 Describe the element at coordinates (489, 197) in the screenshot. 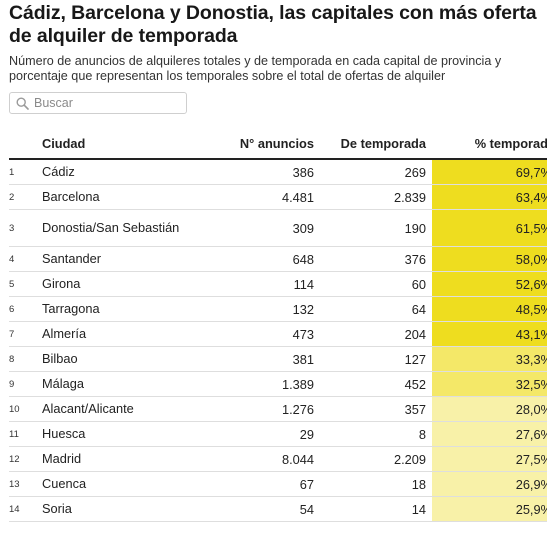

I see `percent-temporary-cell: 63,4%` at that location.